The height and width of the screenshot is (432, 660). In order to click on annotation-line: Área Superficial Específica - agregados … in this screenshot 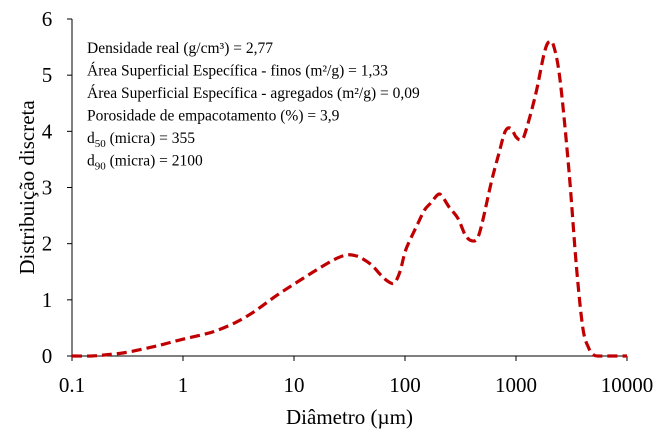, I will do `click(253, 93)`.